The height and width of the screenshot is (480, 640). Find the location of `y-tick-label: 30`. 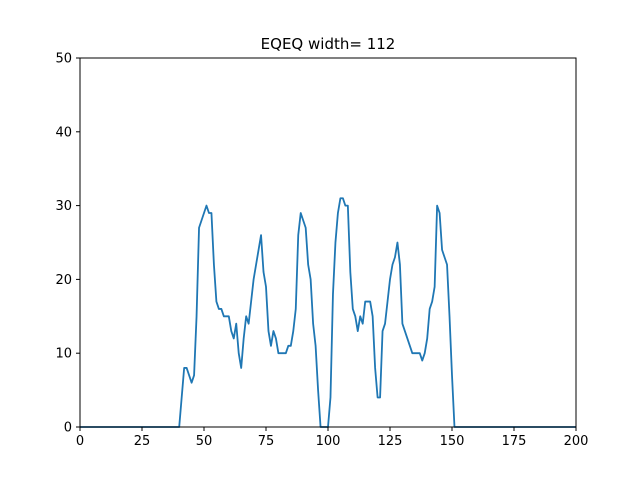

y-tick-label: 30 is located at coordinates (63, 206).